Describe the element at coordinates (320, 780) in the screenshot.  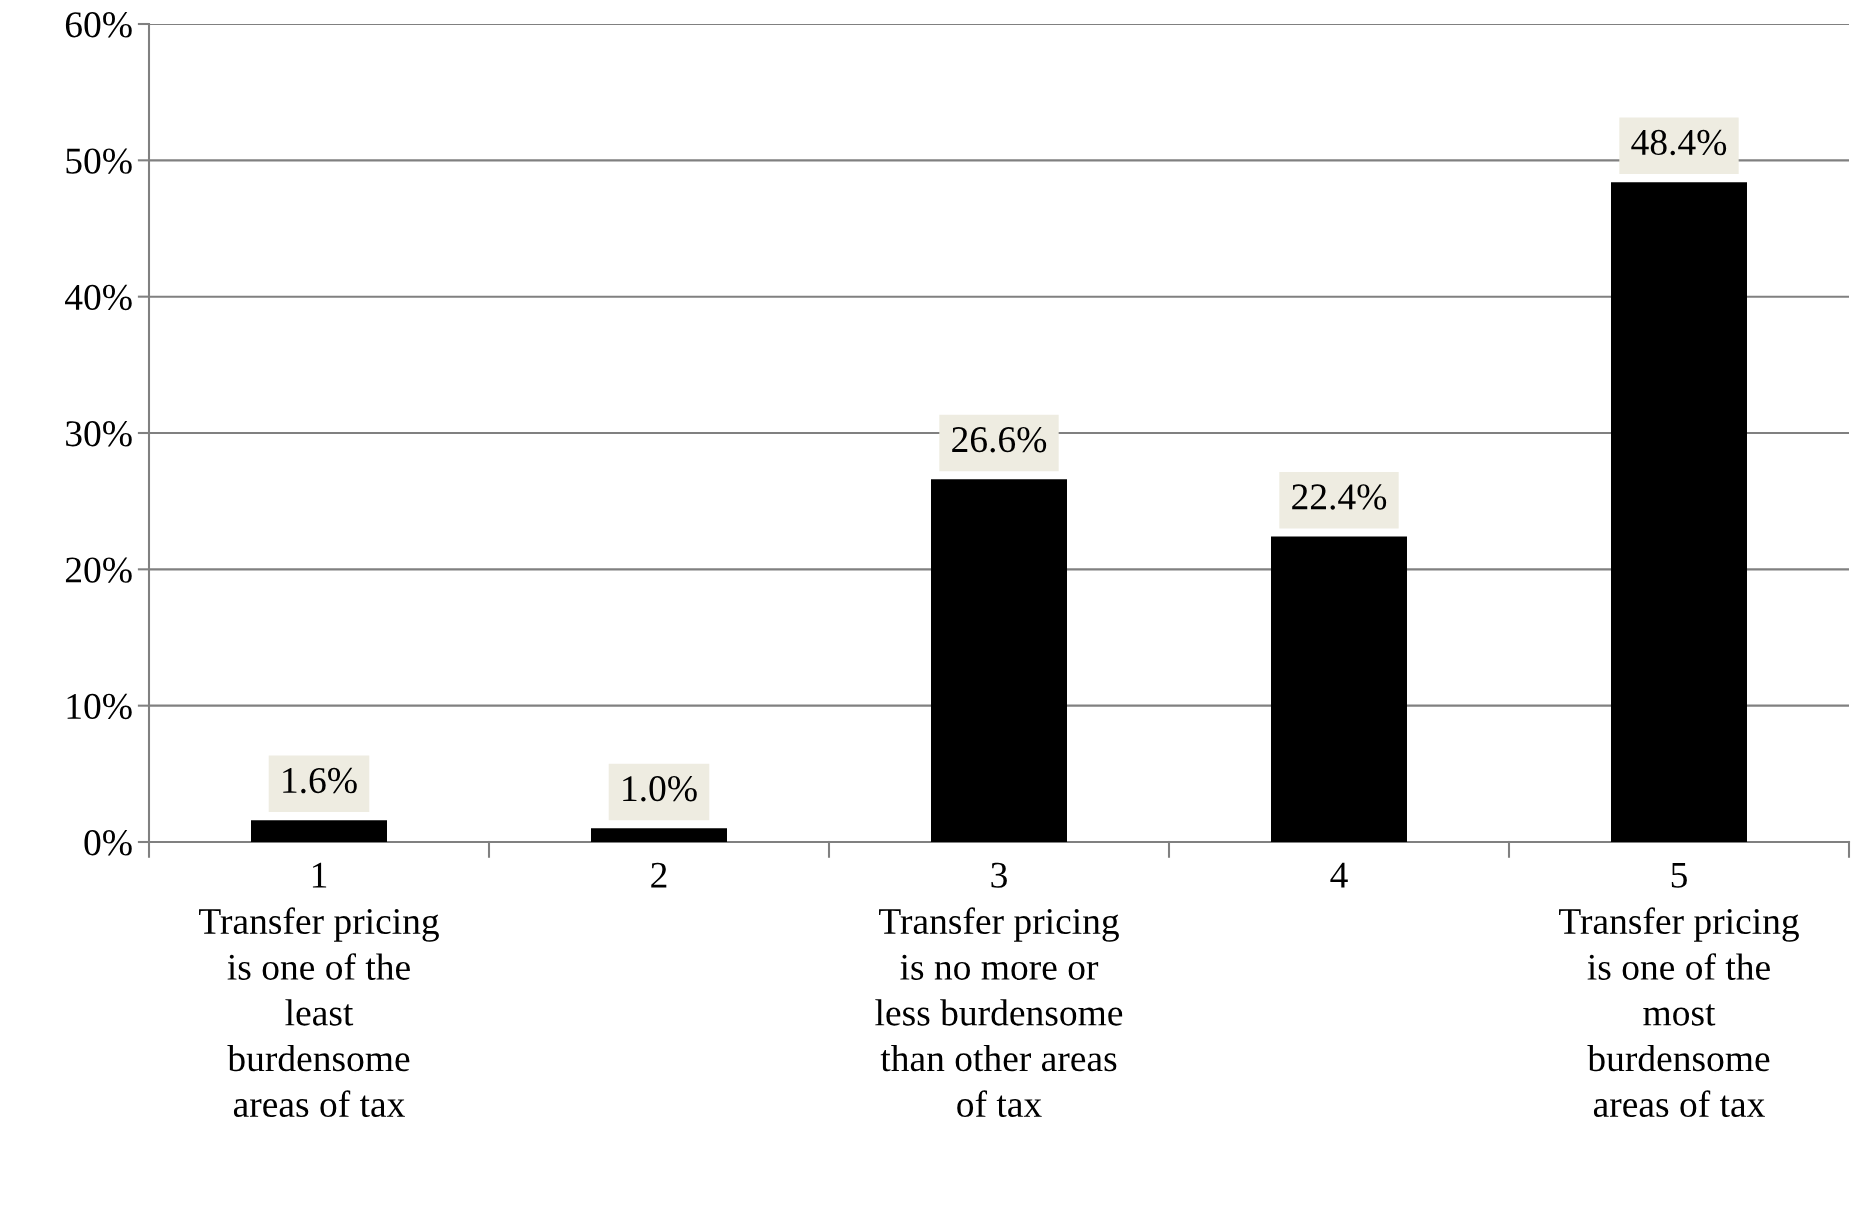
I see `data-label: 1.6%` at that location.